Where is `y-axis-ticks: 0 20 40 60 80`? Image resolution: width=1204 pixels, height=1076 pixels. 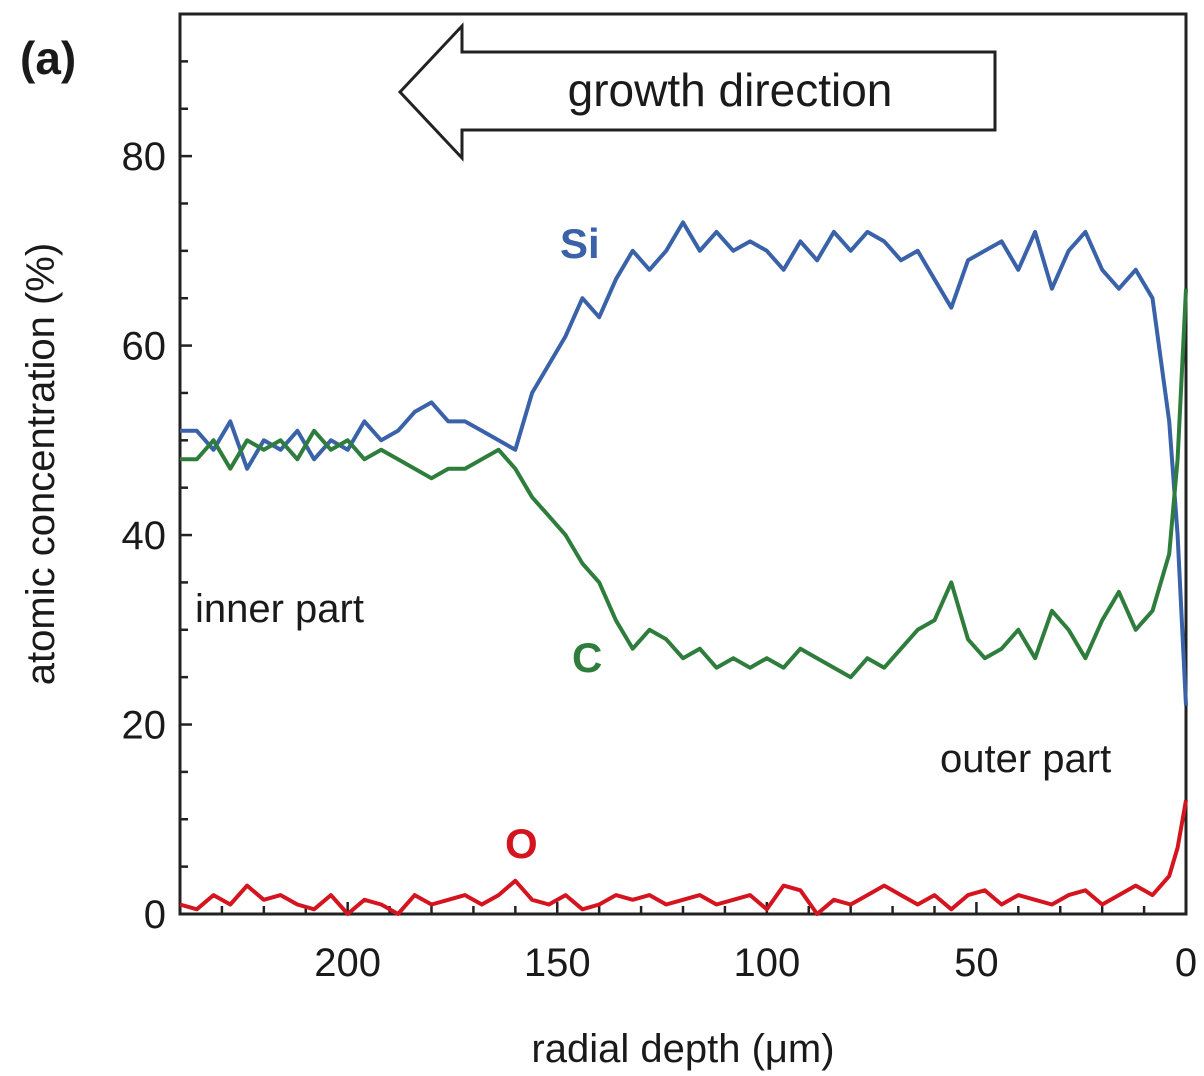 y-axis-ticks: 0 20 40 60 80 is located at coordinates (157, 498).